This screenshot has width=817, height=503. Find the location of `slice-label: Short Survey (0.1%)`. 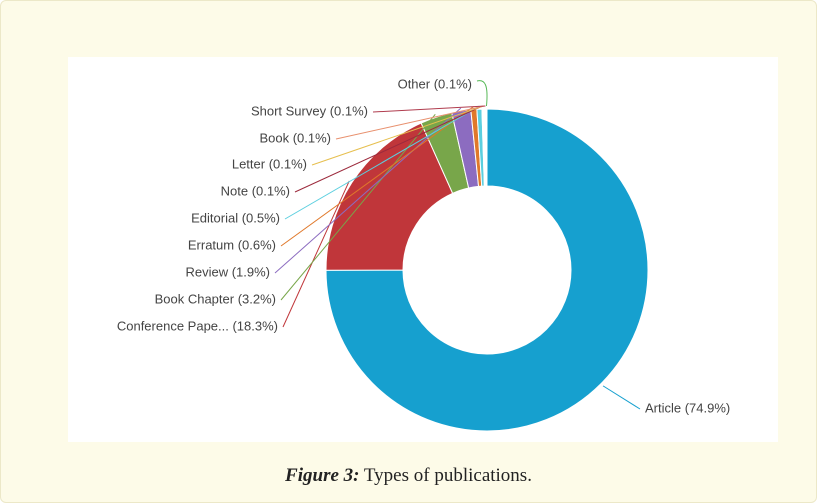

slice-label: Short Survey (0.1%) is located at coordinates (309, 110).